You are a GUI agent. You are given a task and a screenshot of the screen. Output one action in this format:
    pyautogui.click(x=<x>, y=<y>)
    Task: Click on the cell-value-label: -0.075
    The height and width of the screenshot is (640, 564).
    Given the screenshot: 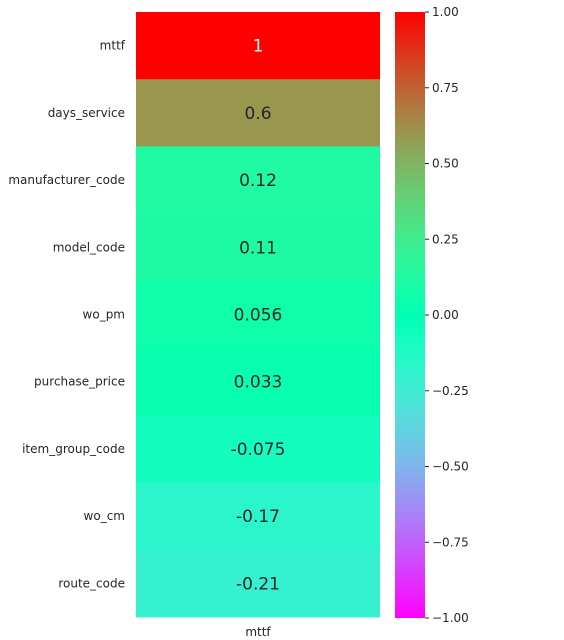 What is the action you would take?
    pyautogui.click(x=258, y=450)
    